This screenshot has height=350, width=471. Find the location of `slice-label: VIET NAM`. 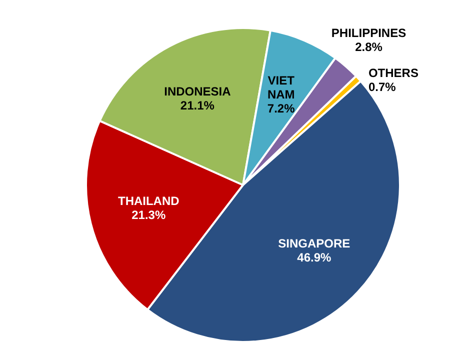

slice-label: VIET NAM is located at coordinates (281, 88).